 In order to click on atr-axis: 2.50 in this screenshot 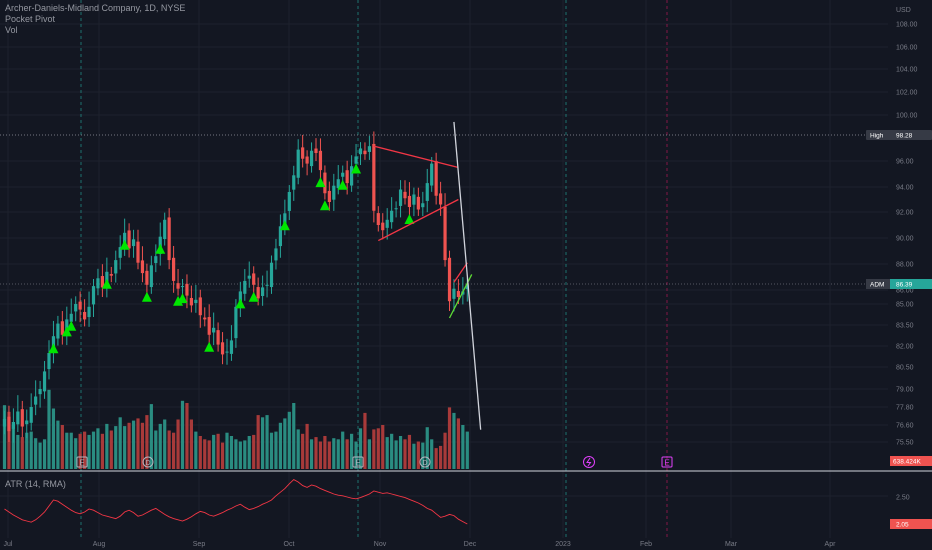, I will do `click(903, 498)`.